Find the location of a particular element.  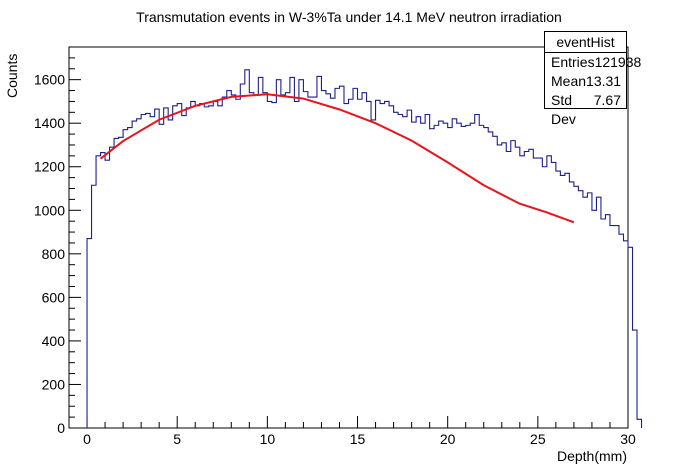

x-axis-label: Depth(mm) is located at coordinates (592, 456).